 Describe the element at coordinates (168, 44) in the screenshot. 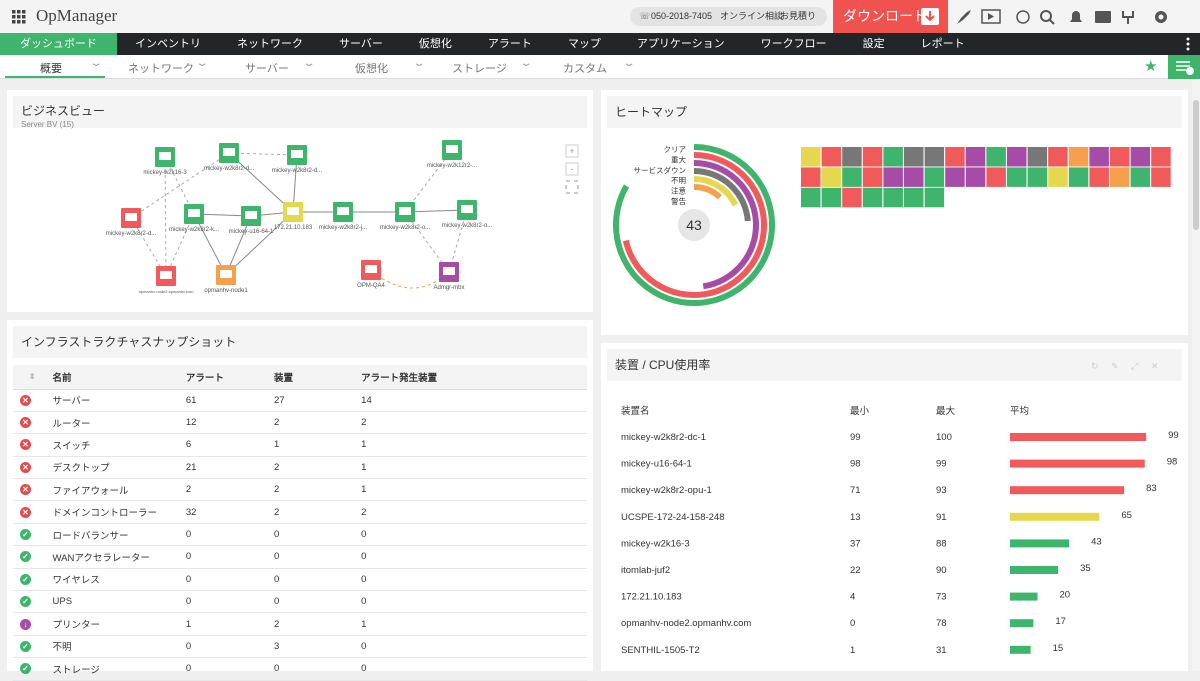

I see `nav-tab: インベントリ` at that location.